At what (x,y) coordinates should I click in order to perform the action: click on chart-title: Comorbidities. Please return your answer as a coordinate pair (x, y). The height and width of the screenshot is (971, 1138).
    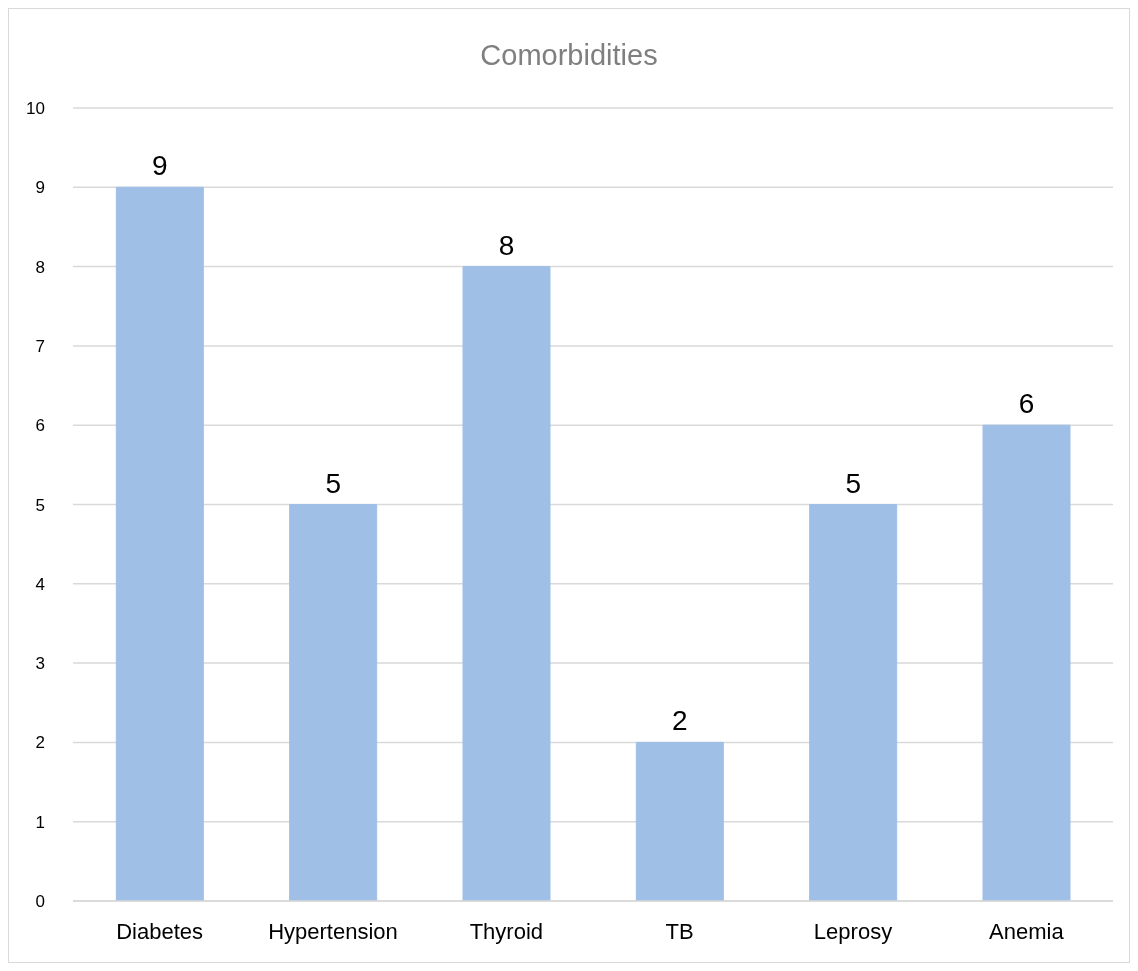
    Looking at the image, I should click on (569, 55).